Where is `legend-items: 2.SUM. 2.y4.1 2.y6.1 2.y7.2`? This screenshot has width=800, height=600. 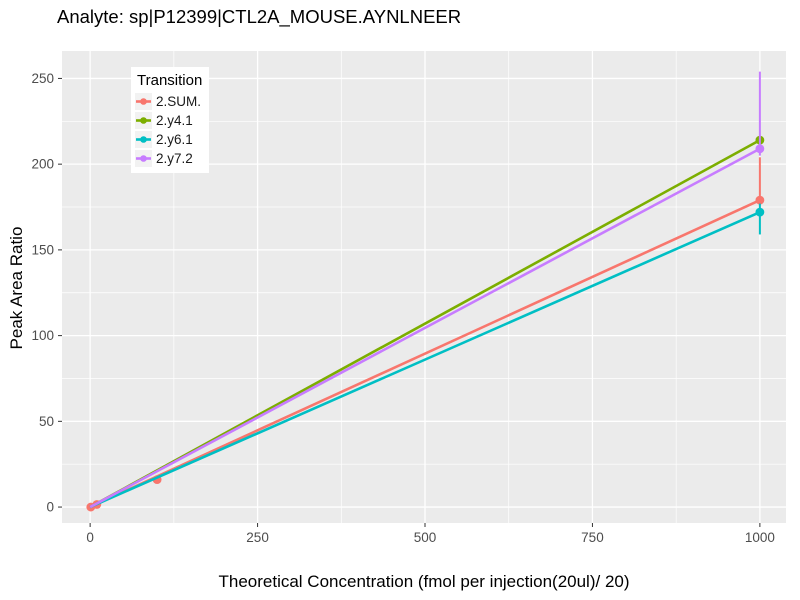
legend-items: 2.SUM. 2.y4.1 2.y6.1 2.y7.2 is located at coordinates (168, 130).